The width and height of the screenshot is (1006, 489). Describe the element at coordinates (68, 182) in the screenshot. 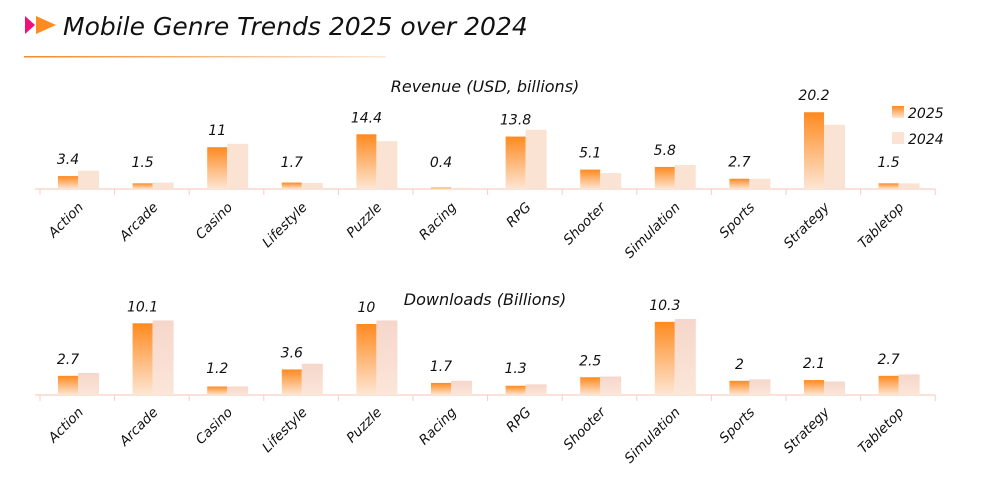

I see `bar-2025-action` at that location.